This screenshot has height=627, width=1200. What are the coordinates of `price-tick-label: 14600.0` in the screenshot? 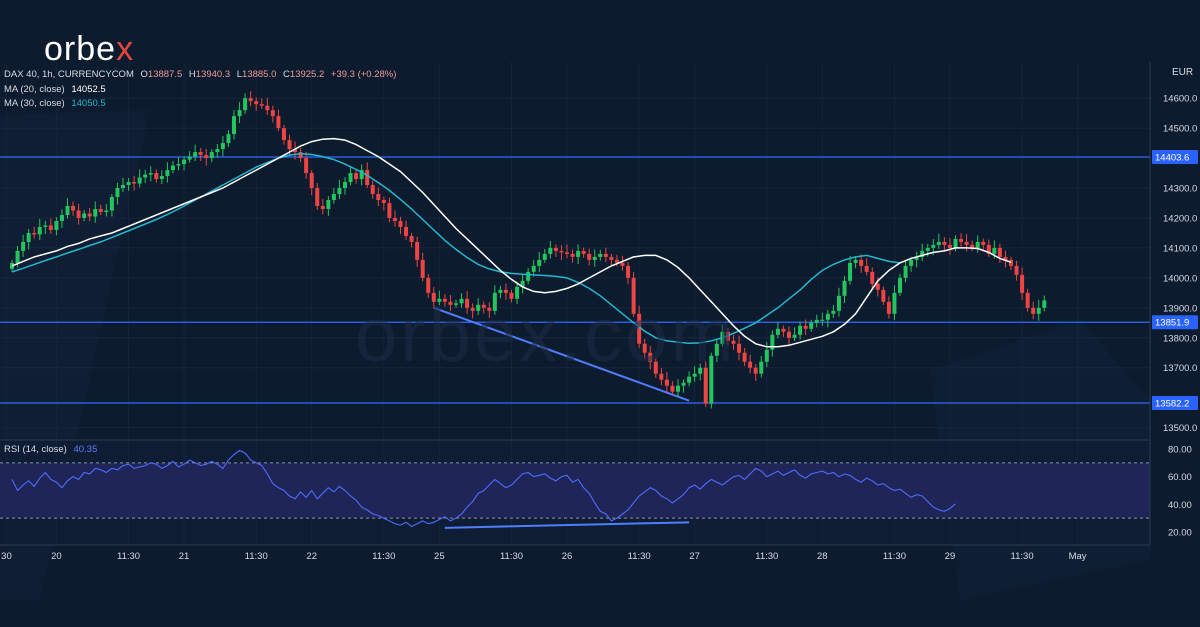 It's located at (1180, 99).